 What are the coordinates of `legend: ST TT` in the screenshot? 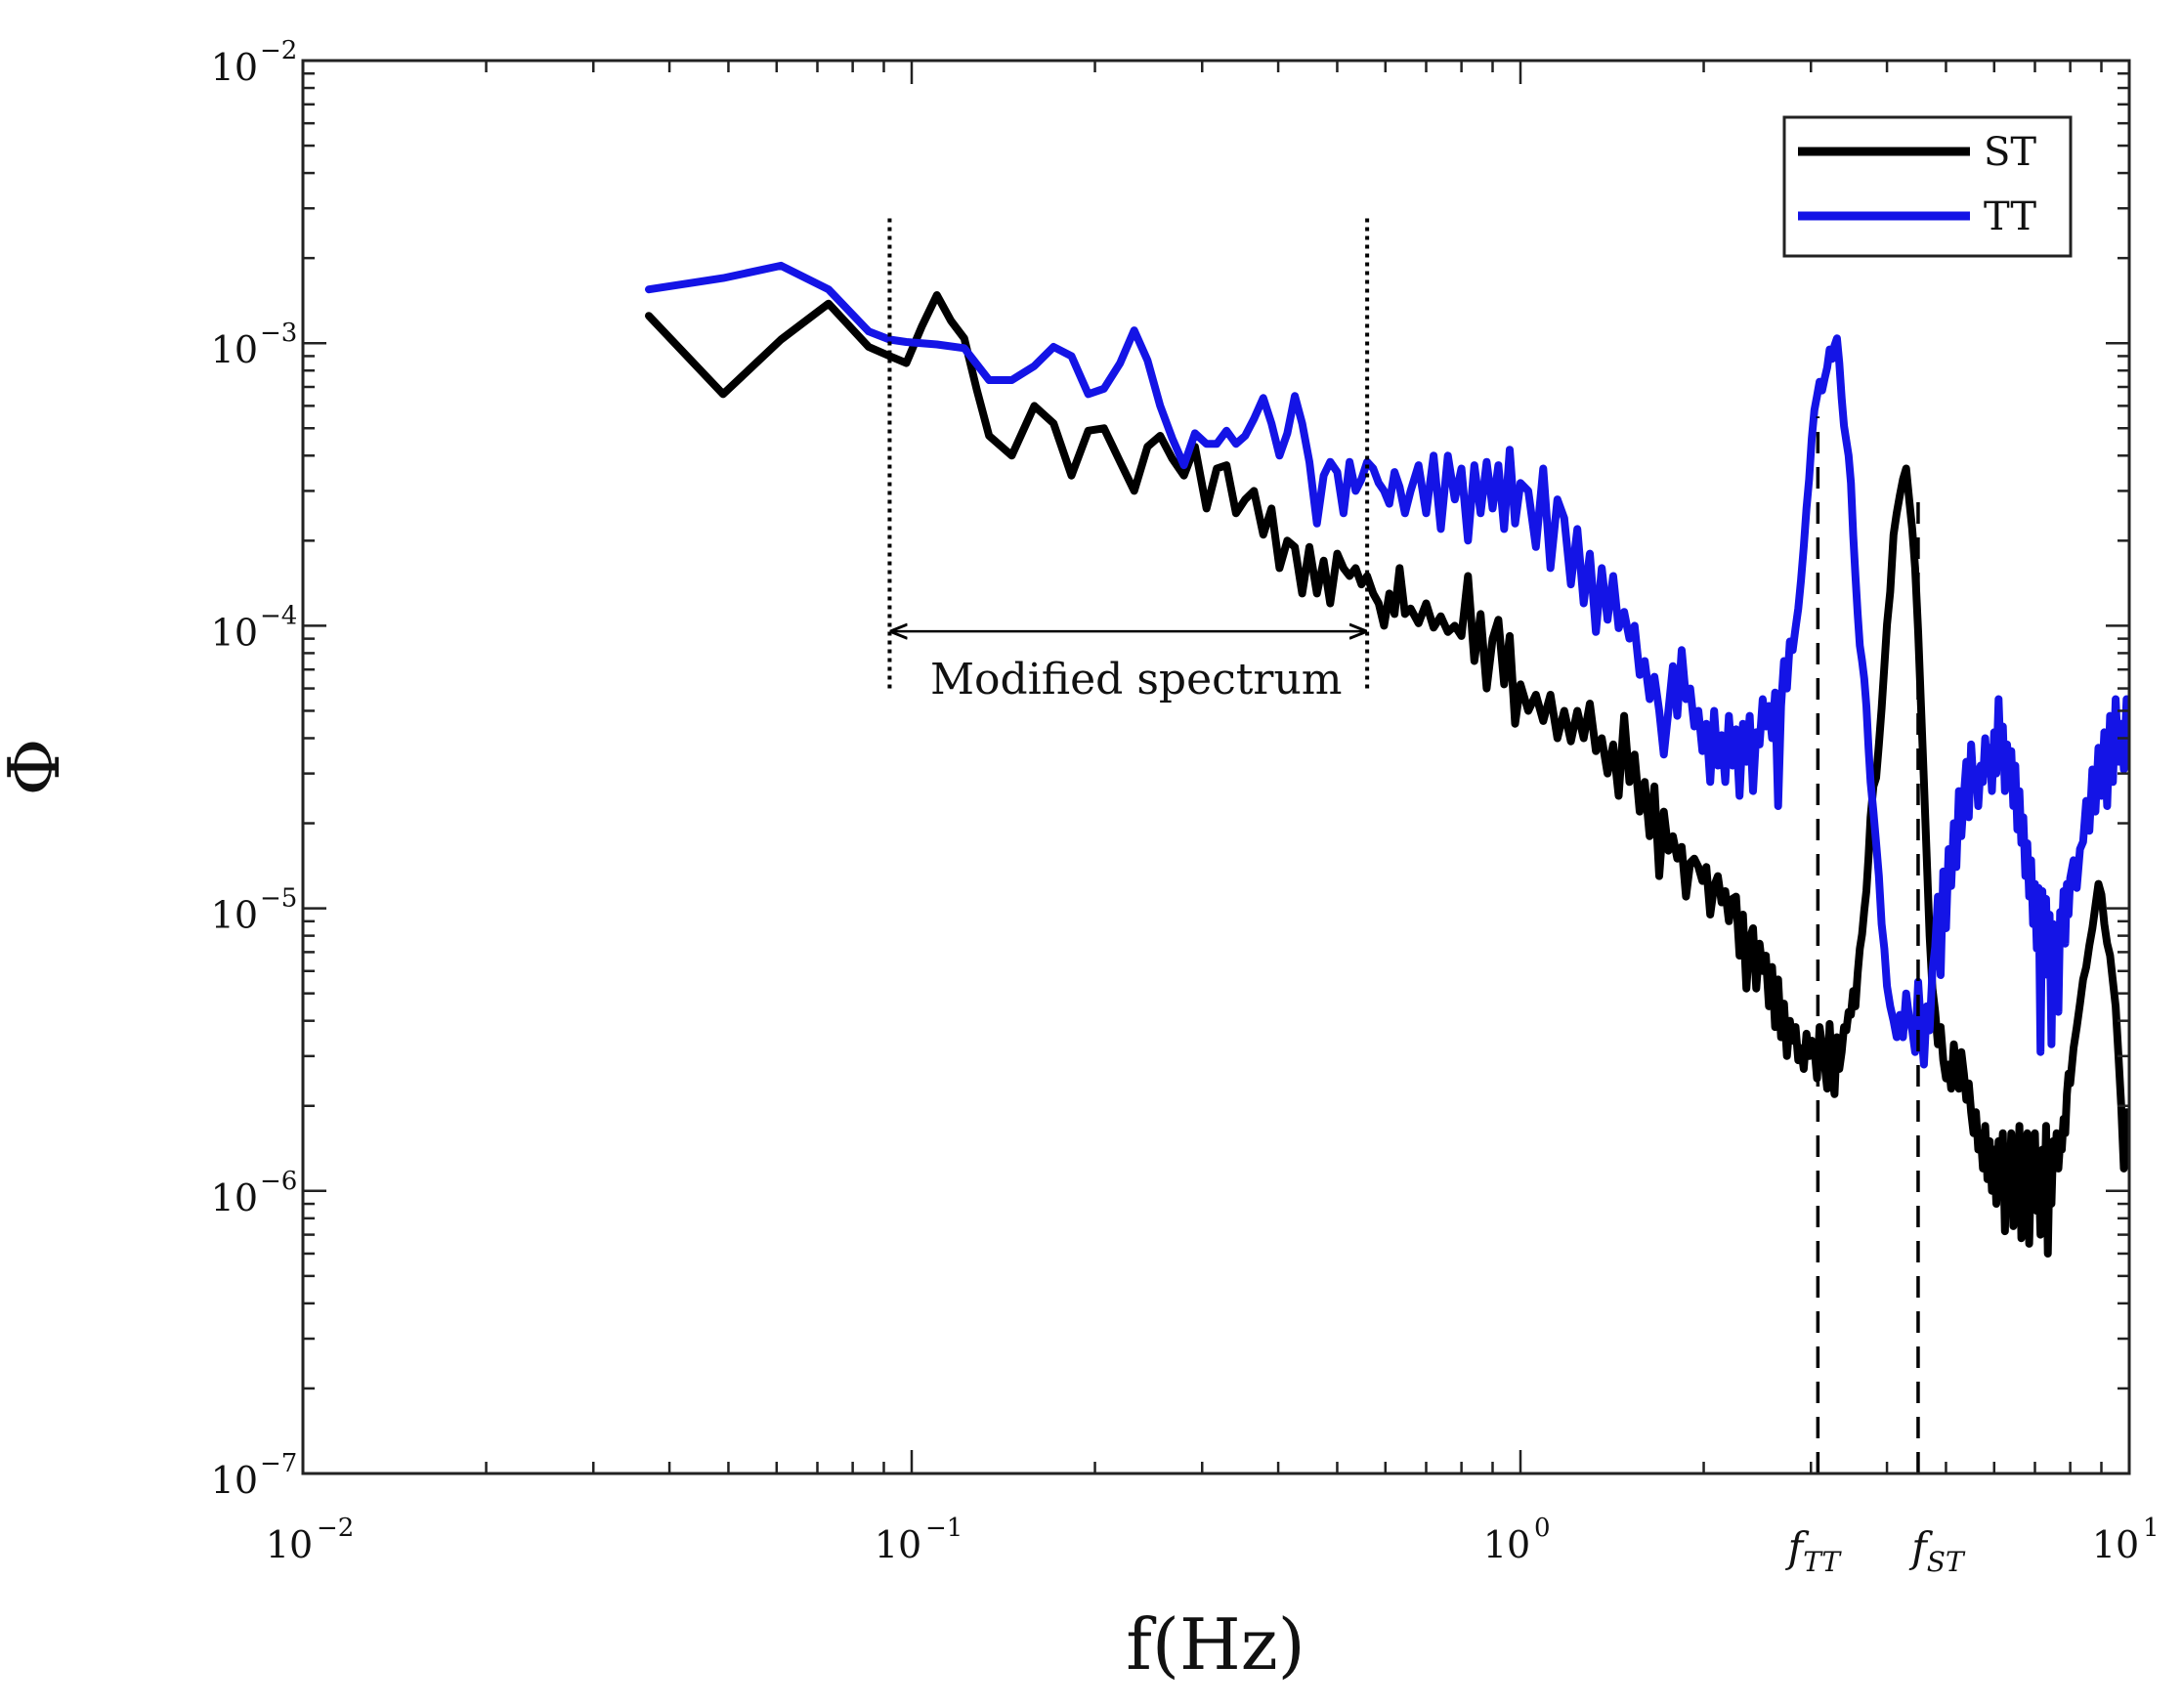 It's located at (1927, 186).